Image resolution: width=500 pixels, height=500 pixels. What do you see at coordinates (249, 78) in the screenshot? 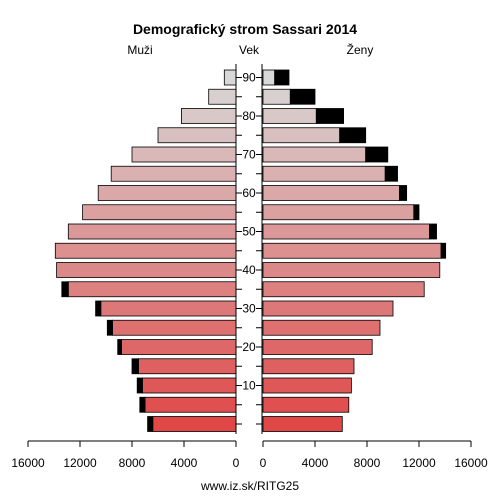
I see `age-tick-label: 90` at bounding box center [249, 78].